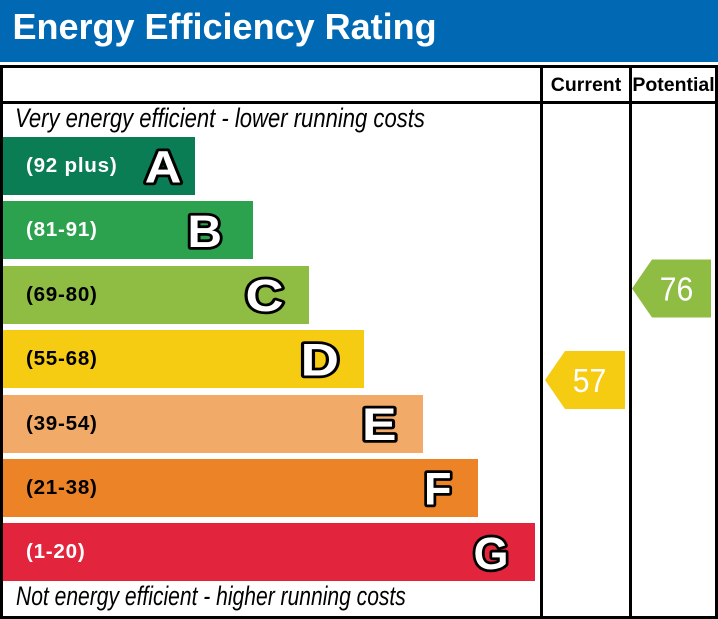 The width and height of the screenshot is (718, 619). I want to click on svg-text: 76, so click(677, 289).